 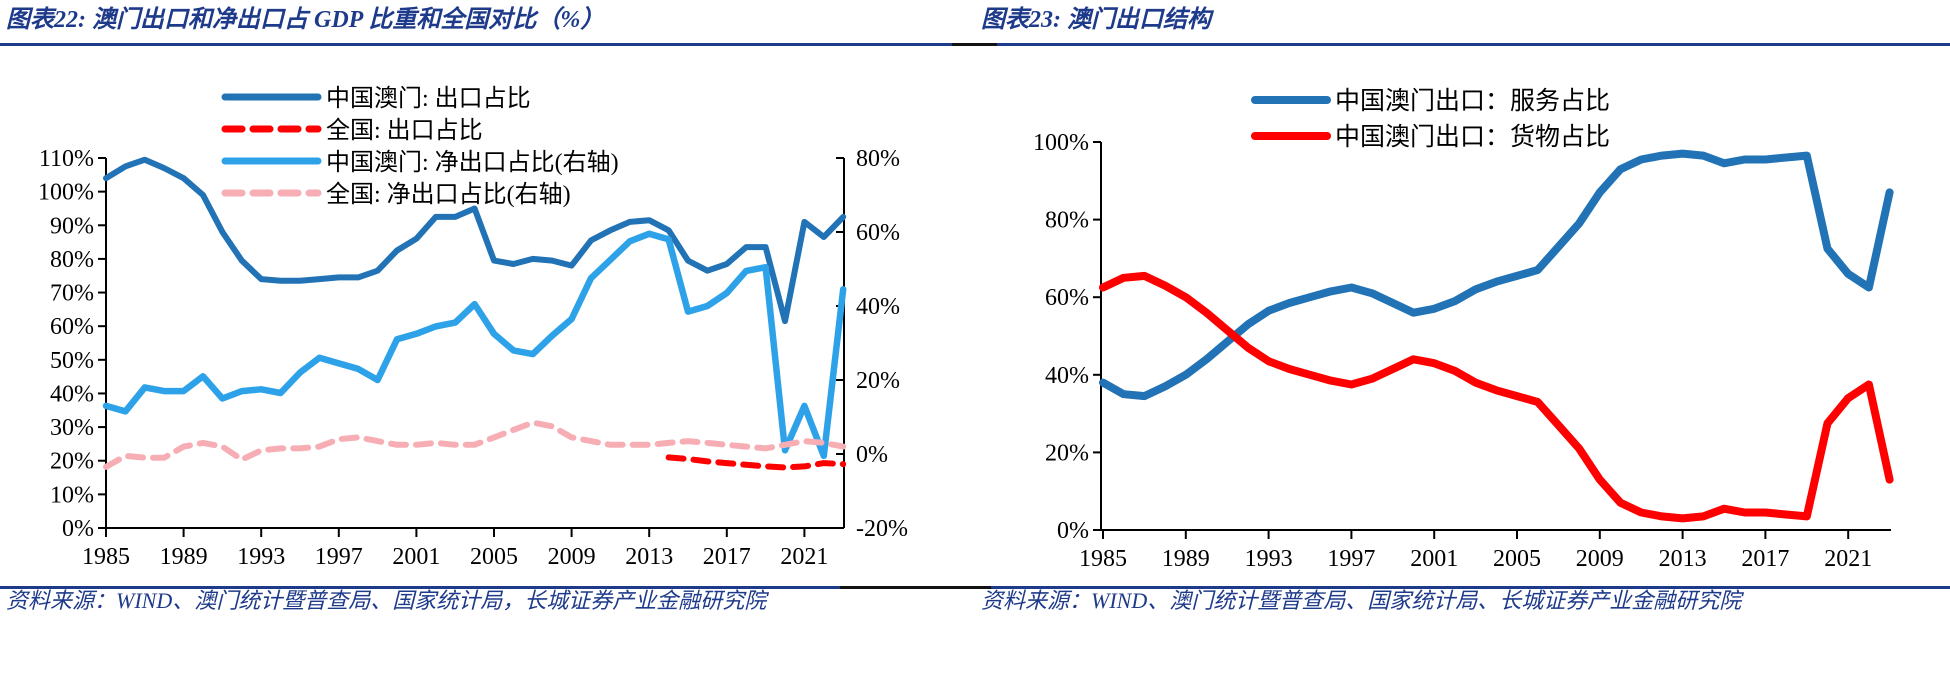 I want to click on source-note: 资料来源：WIND、澳门统计暨普查局、国家统计局、长城证券产业金融研究院, so click(x=1361, y=600).